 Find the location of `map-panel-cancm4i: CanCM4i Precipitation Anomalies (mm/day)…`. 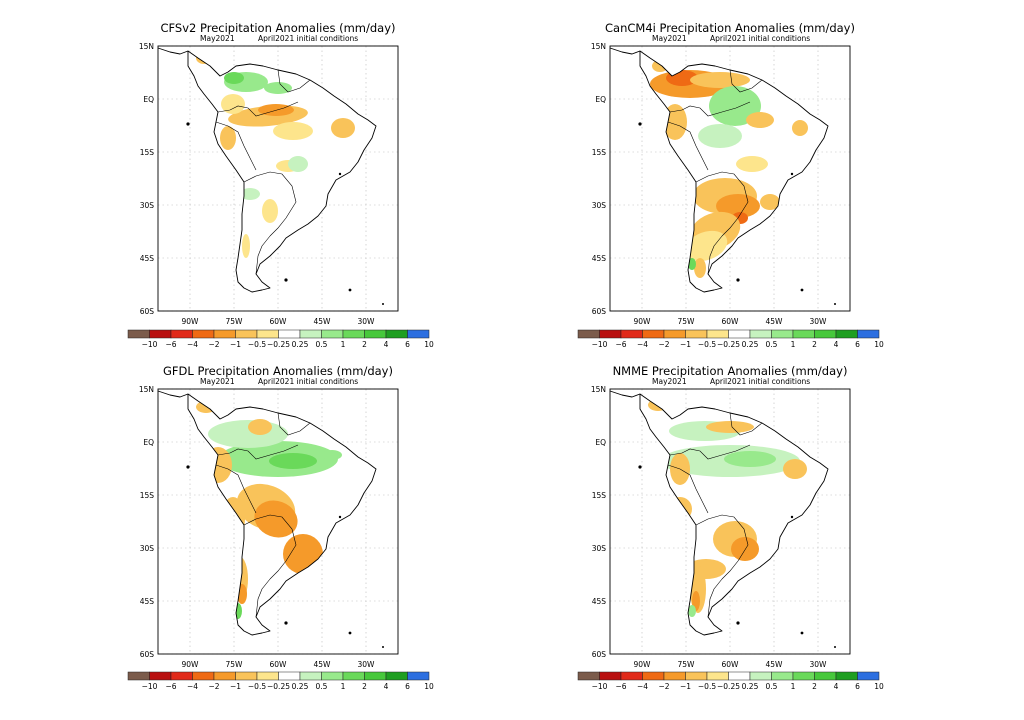

map-panel-cancm4i: CanCM4i Precipitation Anomalies (mm/day)… is located at coordinates (723, 173).